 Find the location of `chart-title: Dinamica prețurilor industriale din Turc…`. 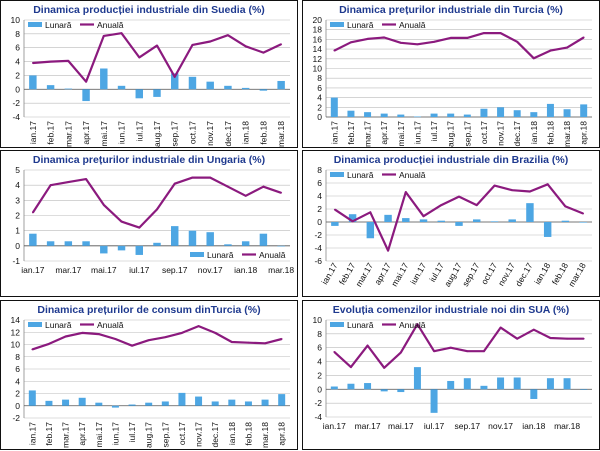

chart-title: Dinamica prețurilor industriale din Turc… is located at coordinates (451, 10).